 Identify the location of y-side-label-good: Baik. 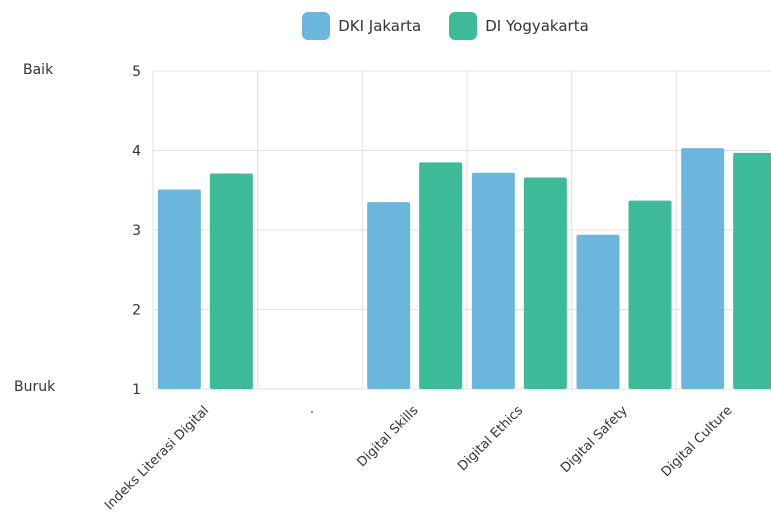
(38, 70).